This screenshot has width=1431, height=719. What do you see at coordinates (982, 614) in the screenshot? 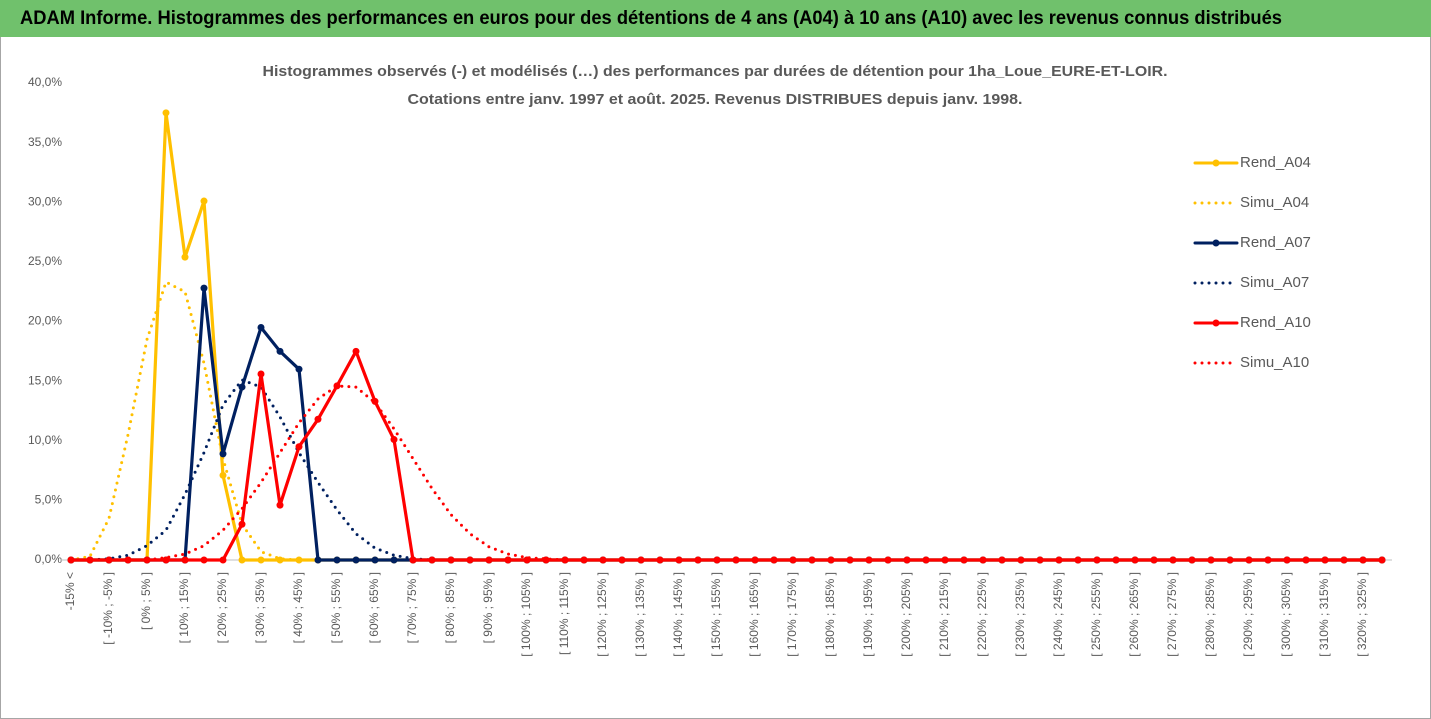
I see `x-tick-label: [ 220% ; 225% ]` at bounding box center [982, 614].